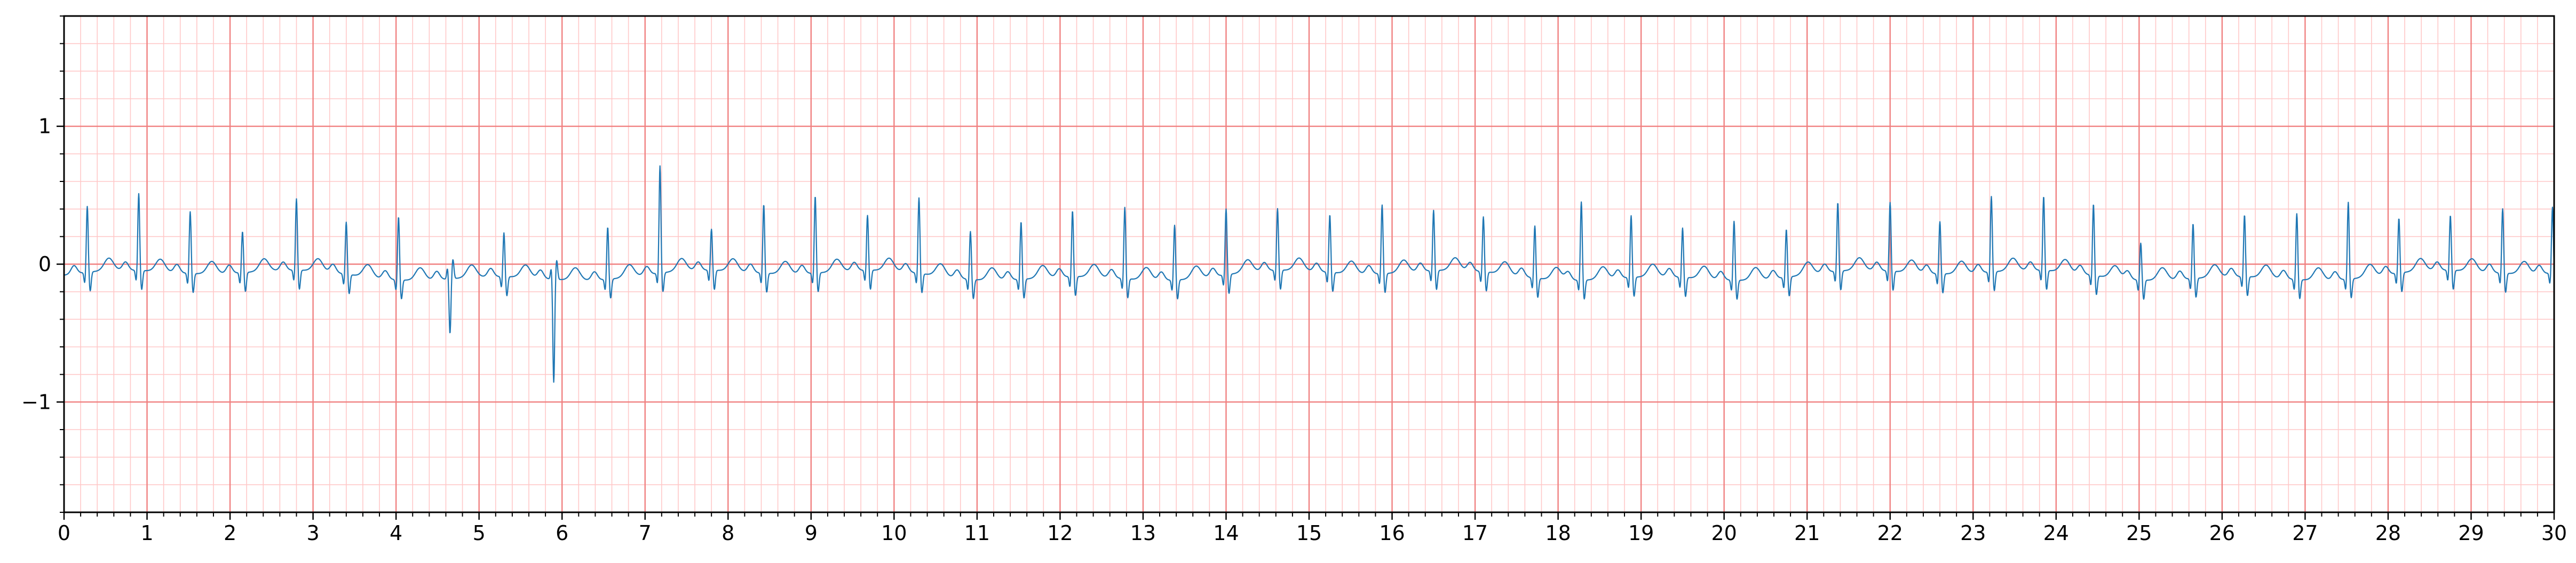 This screenshot has width=2576, height=563. Describe the element at coordinates (396, 533) in the screenshot. I see `x-tick-label: 4` at that location.